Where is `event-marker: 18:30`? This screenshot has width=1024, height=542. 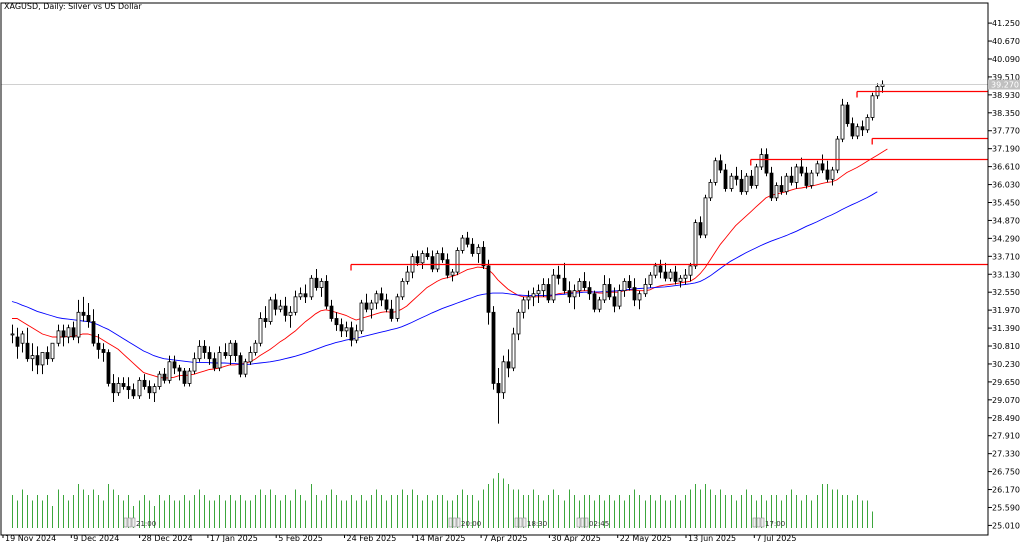
event-marker: 18:30 is located at coordinates (530, 522).